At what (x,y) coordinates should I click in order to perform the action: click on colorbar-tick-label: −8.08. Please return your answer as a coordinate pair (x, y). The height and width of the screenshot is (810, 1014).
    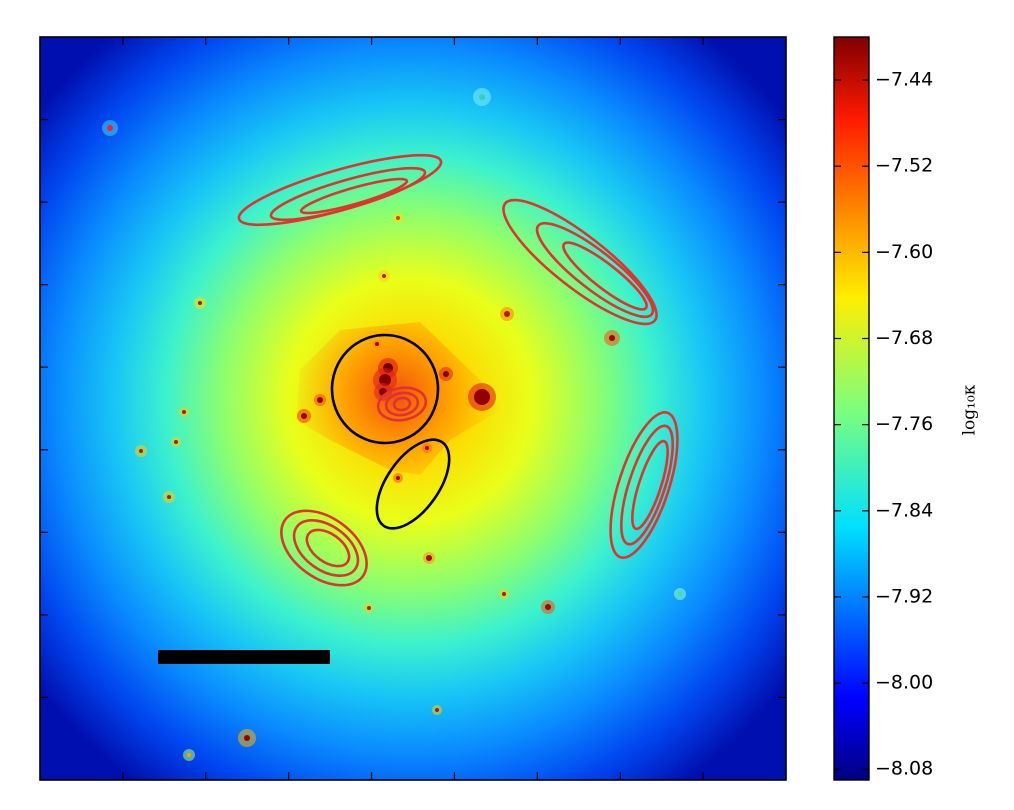
    Looking at the image, I should click on (904, 769).